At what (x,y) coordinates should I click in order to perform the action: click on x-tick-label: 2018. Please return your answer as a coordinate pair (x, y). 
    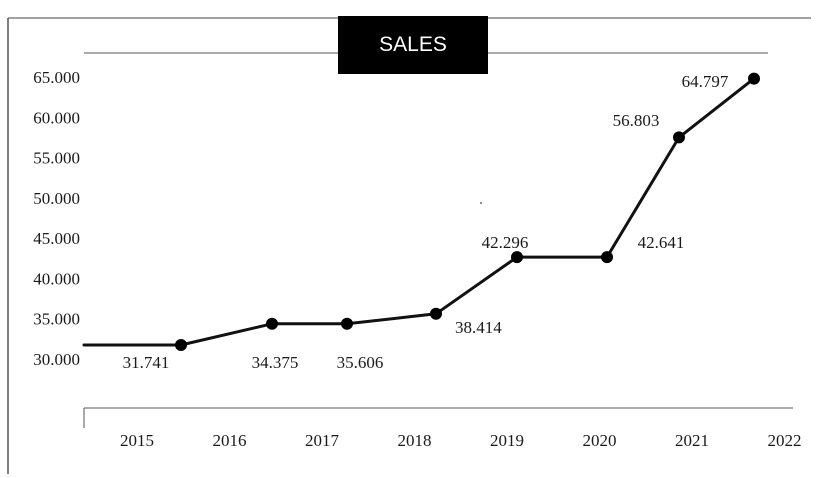
    Looking at the image, I should click on (415, 440).